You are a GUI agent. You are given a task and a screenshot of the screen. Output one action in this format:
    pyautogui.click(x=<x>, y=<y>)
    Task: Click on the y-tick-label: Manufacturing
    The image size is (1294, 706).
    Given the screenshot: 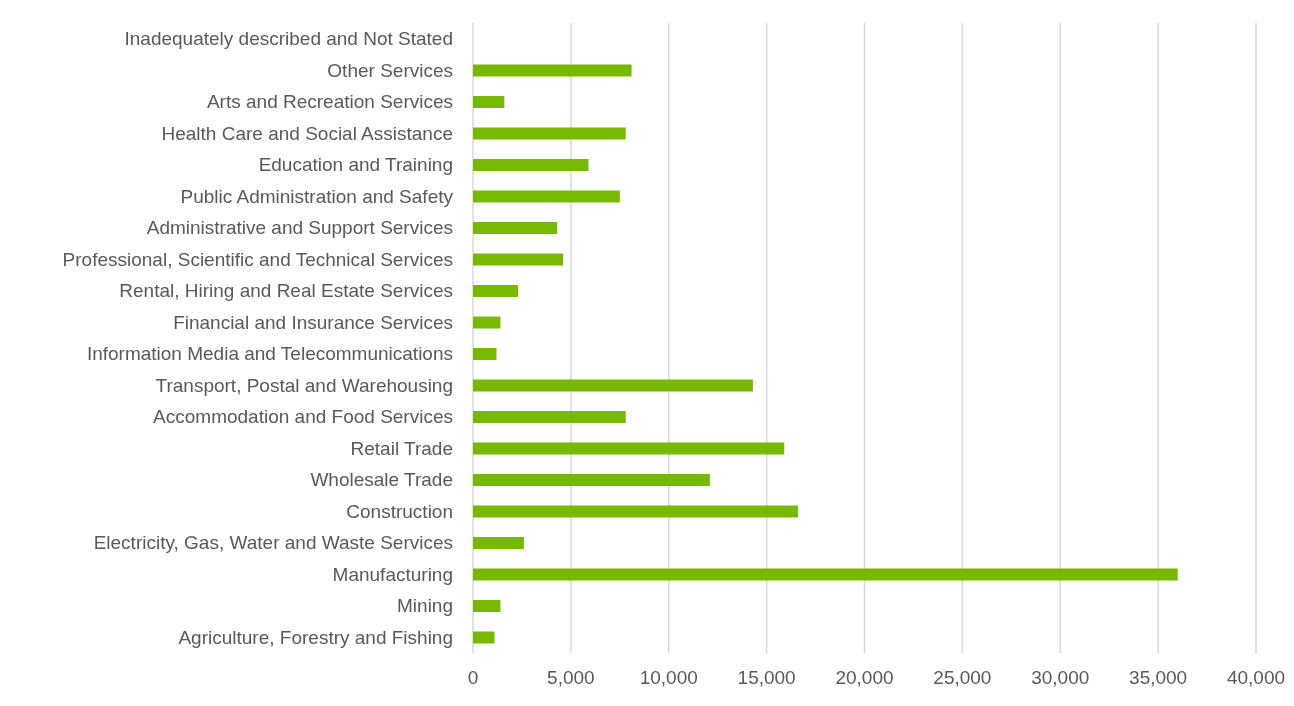 What is the action you would take?
    pyautogui.click(x=392, y=574)
    